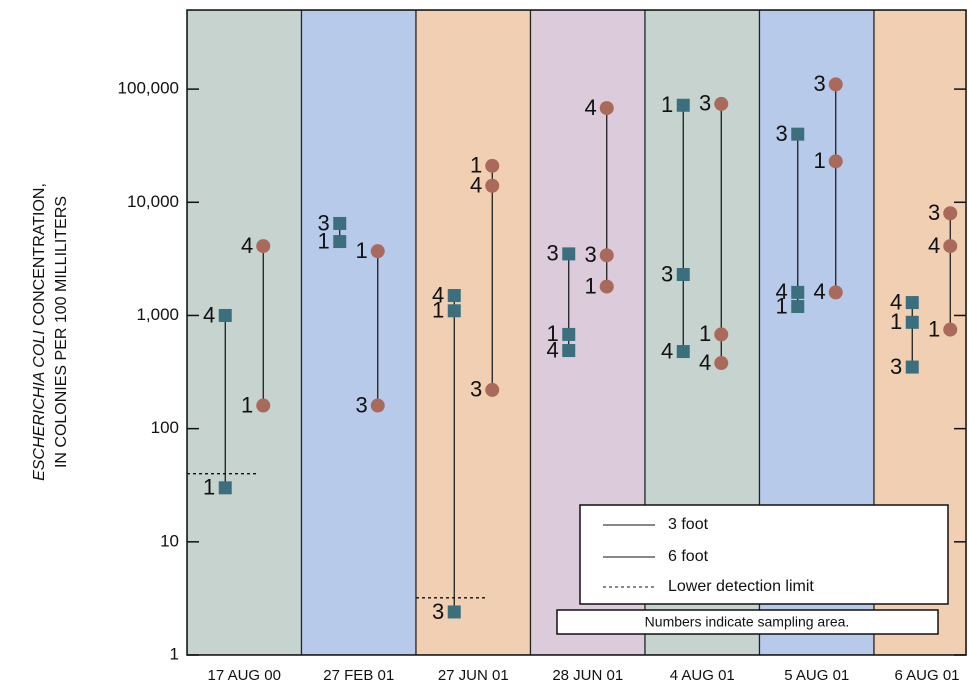  I want to click on y-axis-label: ESCHERICHIA COLI CONCENTRATION,, so click(39, 332).